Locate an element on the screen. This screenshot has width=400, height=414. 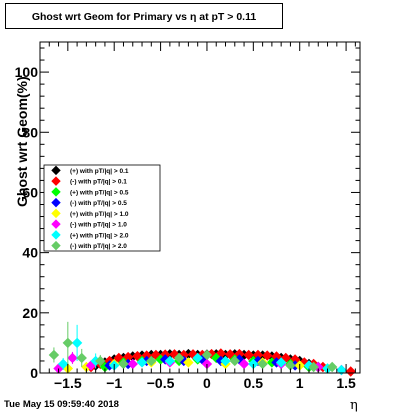
legend-item: (+) with pT/|q| > 0.1 is located at coordinates (90, 170).